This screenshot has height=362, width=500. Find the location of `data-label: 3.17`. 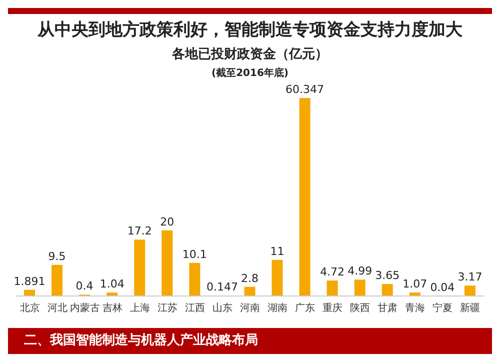

data-label: 3.17 is located at coordinates (470, 277).